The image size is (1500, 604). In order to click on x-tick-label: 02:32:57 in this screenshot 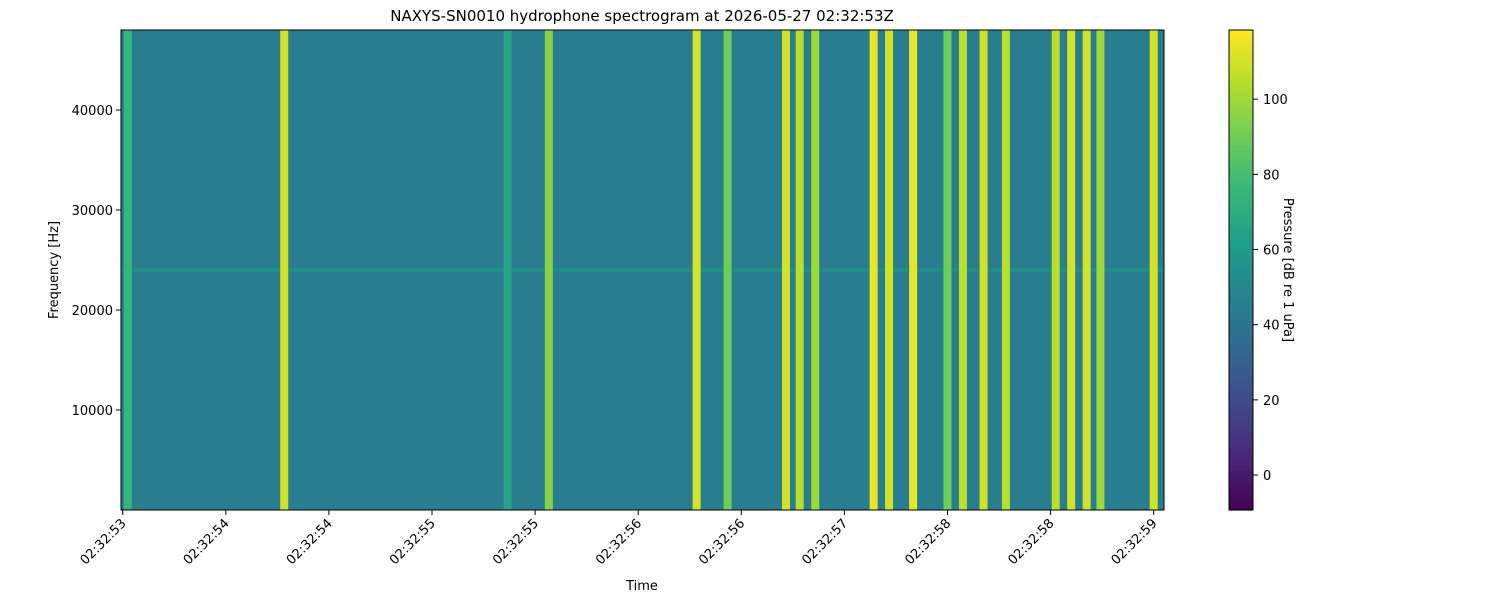, I will do `click(825, 542)`.